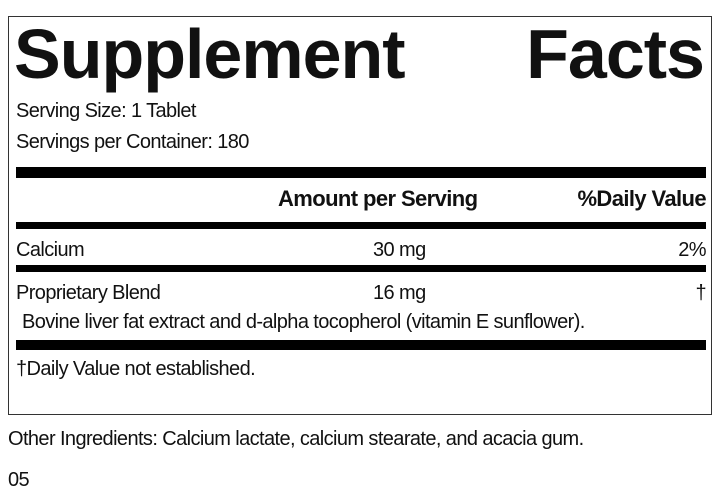 This screenshot has height=500, width=720. What do you see at coordinates (88, 293) in the screenshot?
I see `nutrient-name: Proprietary Blend` at bounding box center [88, 293].